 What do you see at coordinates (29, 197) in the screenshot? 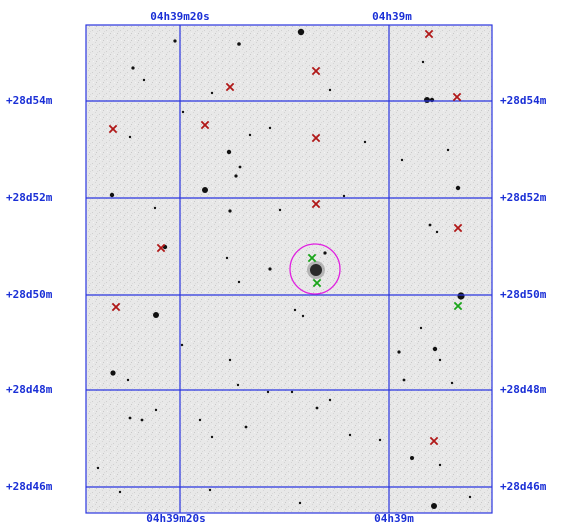
I see `dec-label-left-2: +28d52m` at bounding box center [29, 197].